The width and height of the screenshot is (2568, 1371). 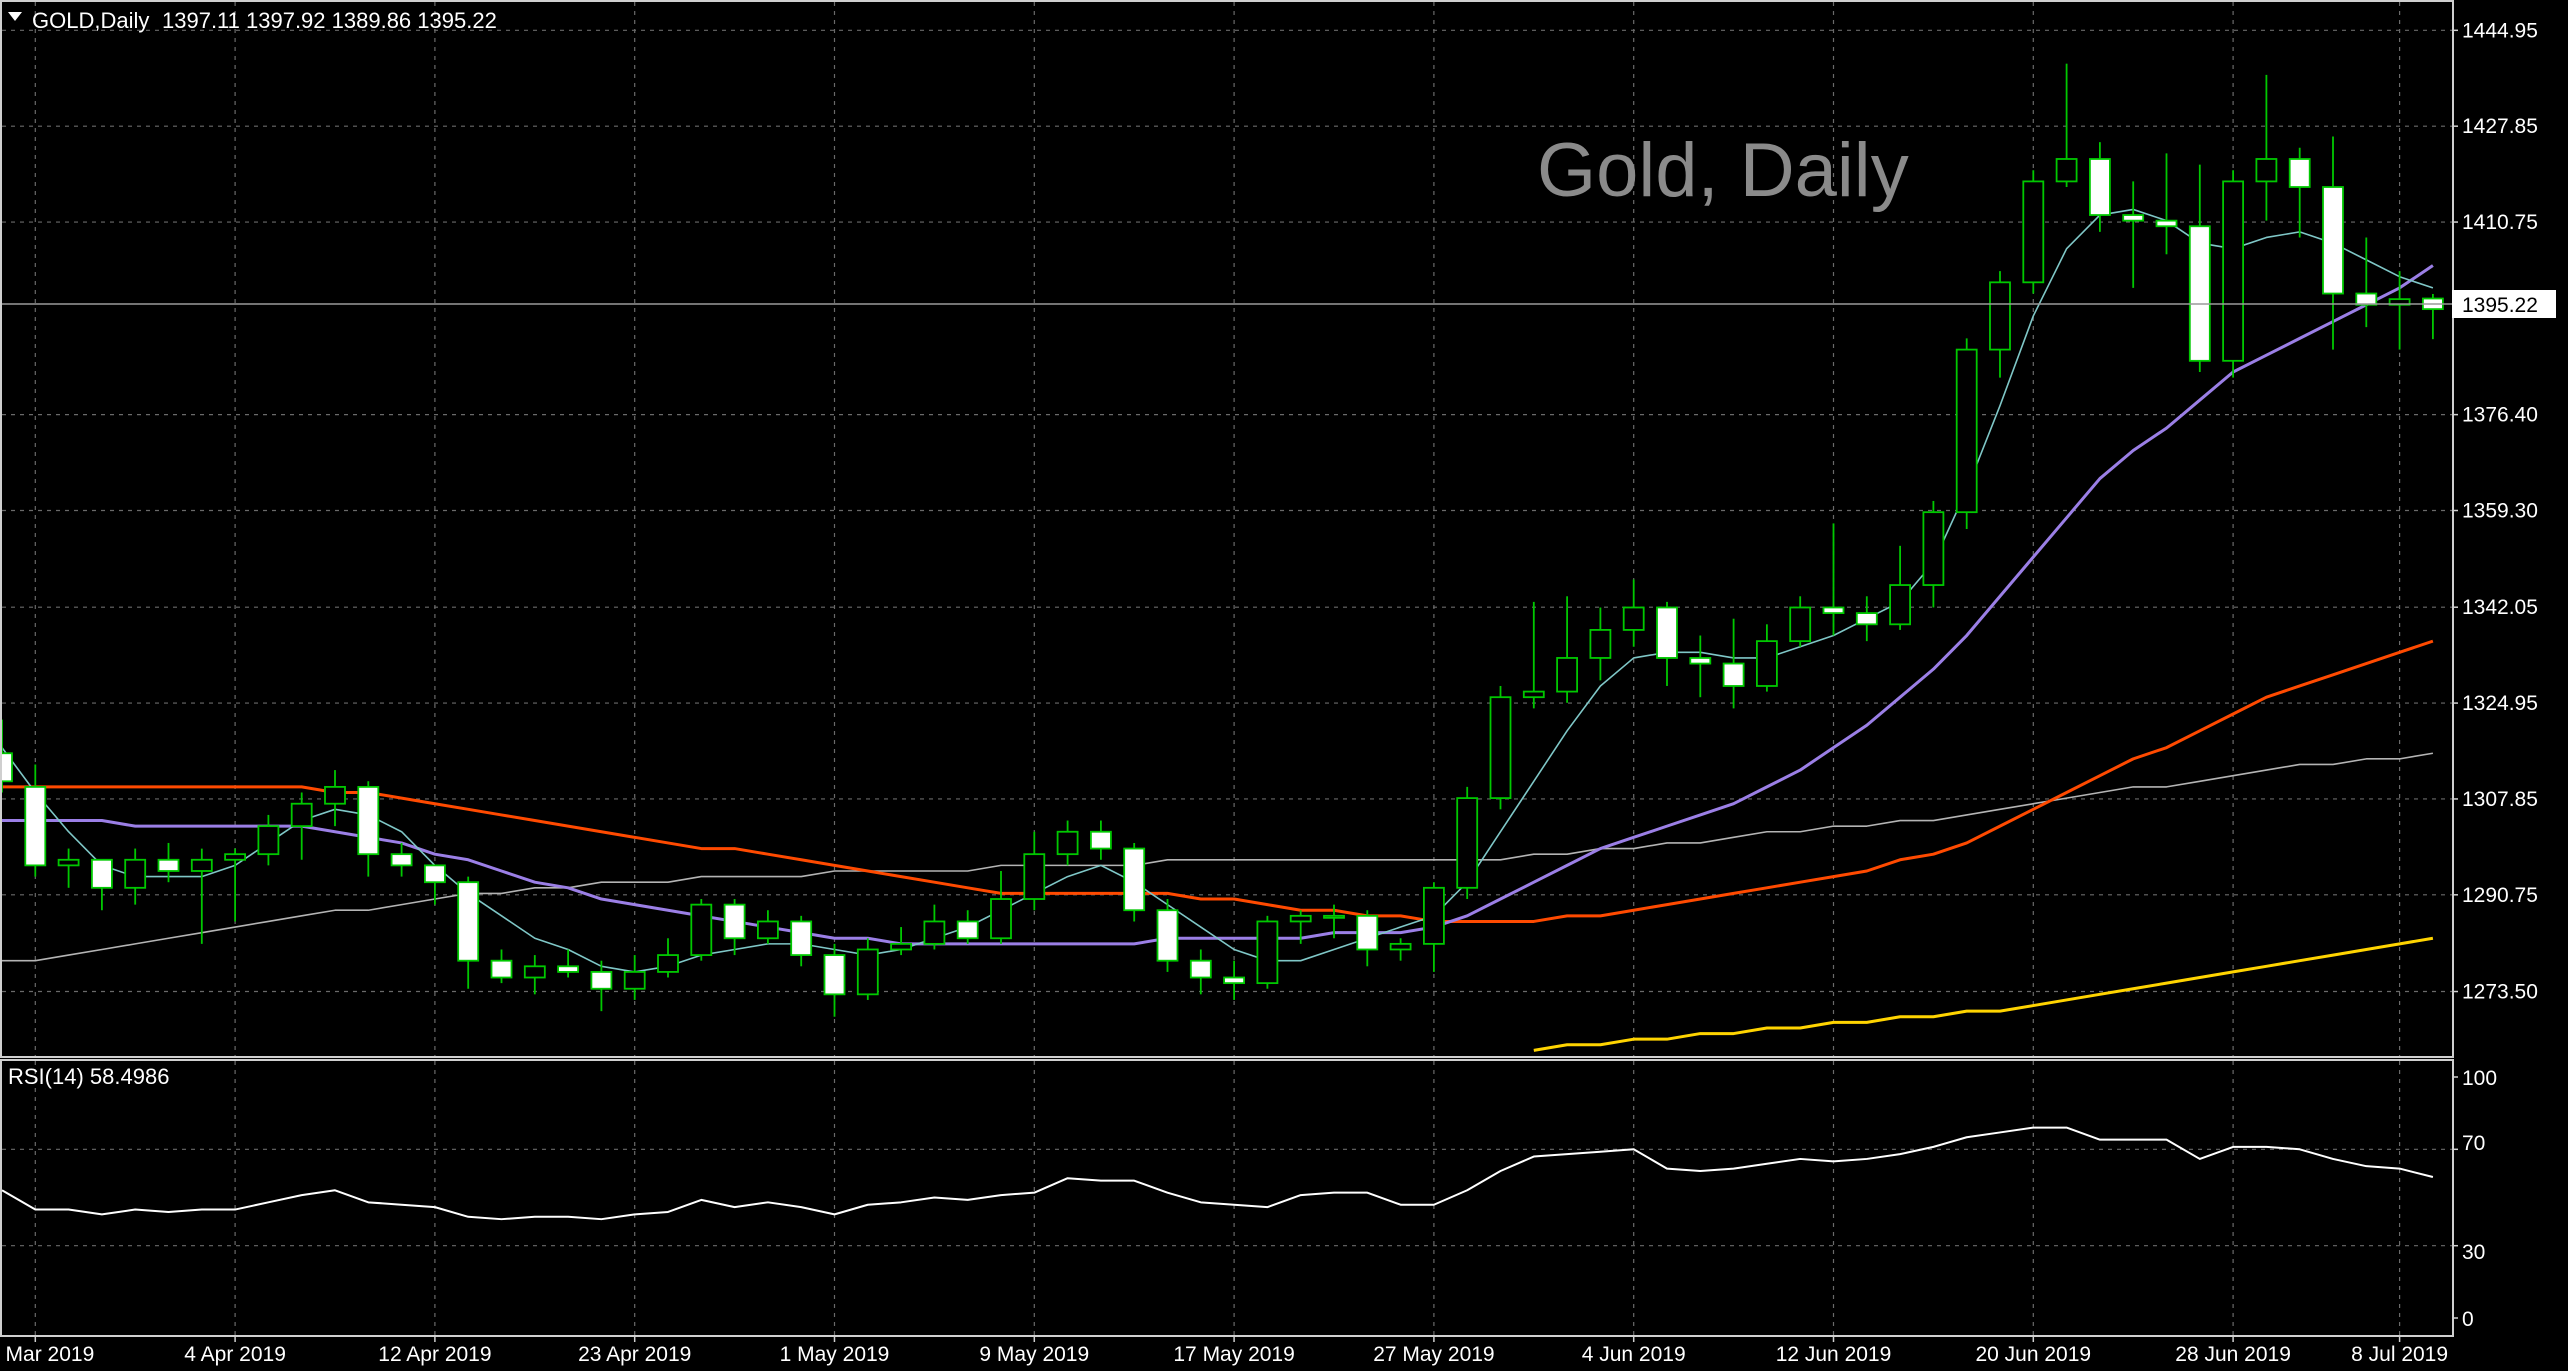 What do you see at coordinates (2468, 1319) in the screenshot?
I see `rsi-level-0: 0` at bounding box center [2468, 1319].